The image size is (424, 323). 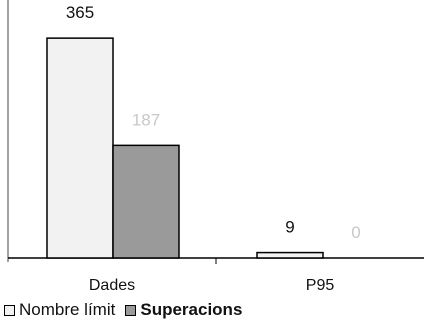 What do you see at coordinates (289, 227) in the screenshot?
I see `data-label-nombre-l-mit-p95: 9` at bounding box center [289, 227].